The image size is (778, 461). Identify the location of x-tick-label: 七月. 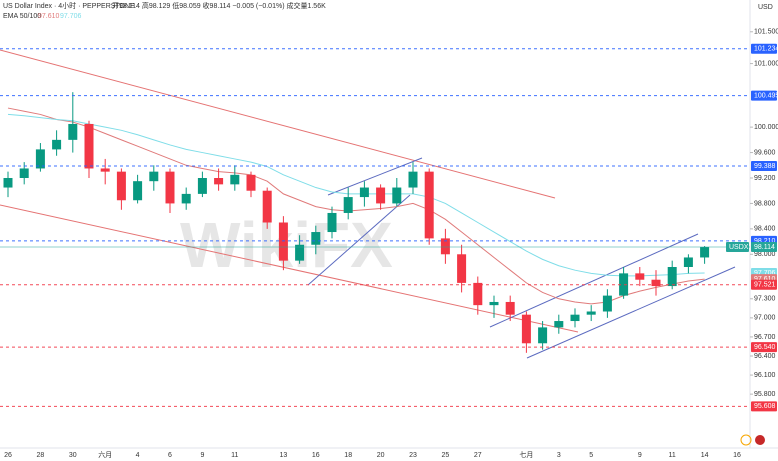
(526, 454).